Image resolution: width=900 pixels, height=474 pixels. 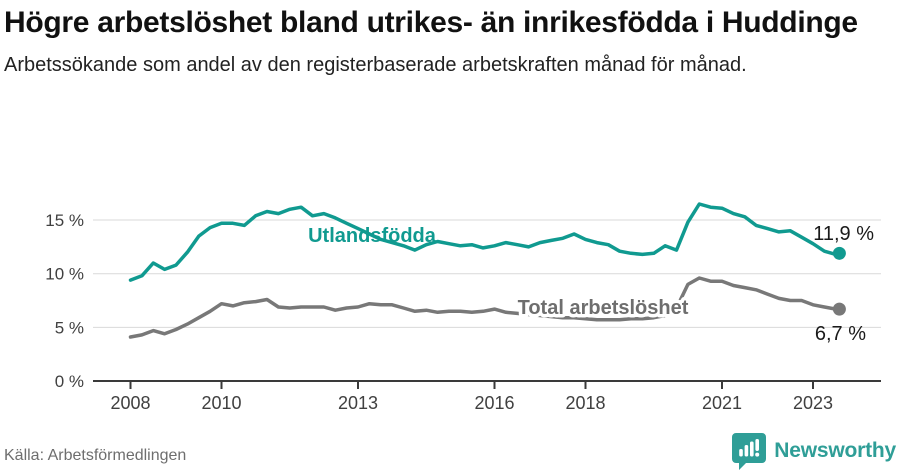 I want to click on end-value-label-utlandsfodda: 11,9 %, so click(x=843, y=234).